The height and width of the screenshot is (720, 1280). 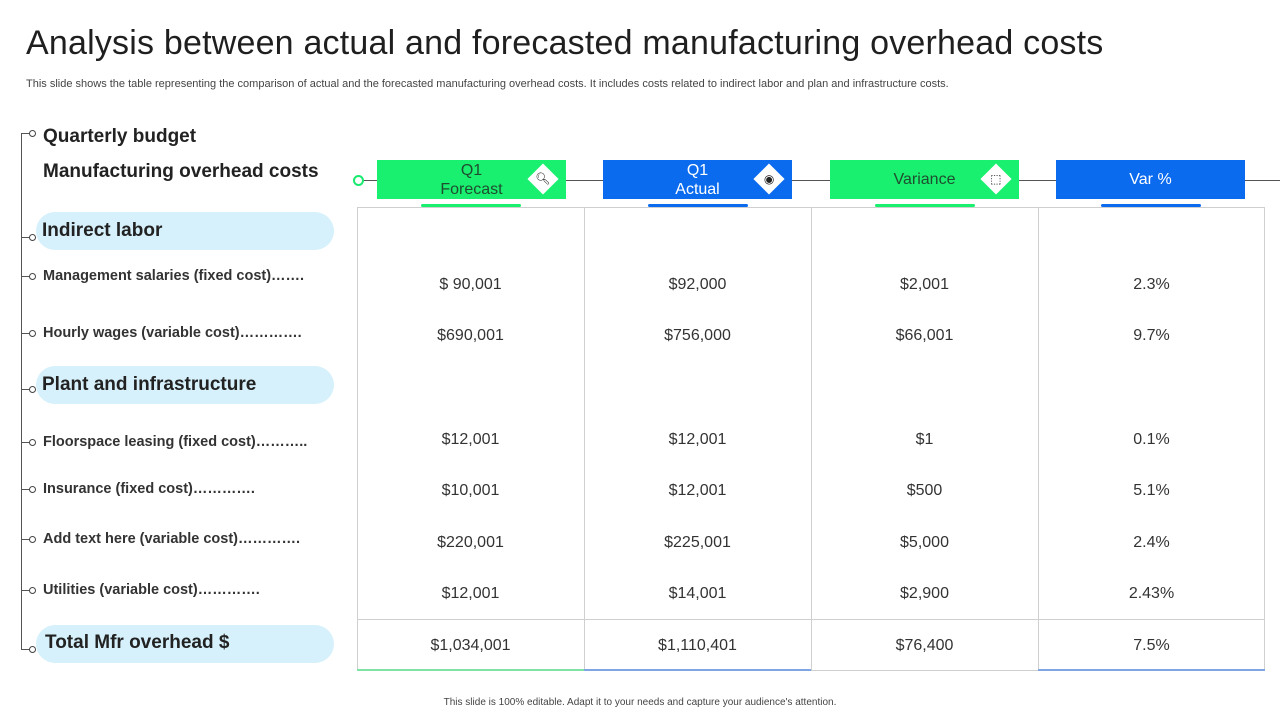 I want to click on insurance-label: Insurance (fixed cost)…………., so click(x=149, y=489).